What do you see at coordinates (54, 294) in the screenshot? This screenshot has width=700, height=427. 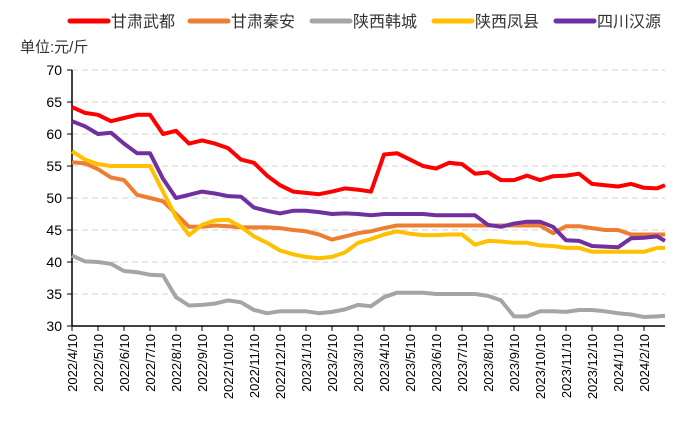 I see `y-tick-label: 35` at bounding box center [54, 294].